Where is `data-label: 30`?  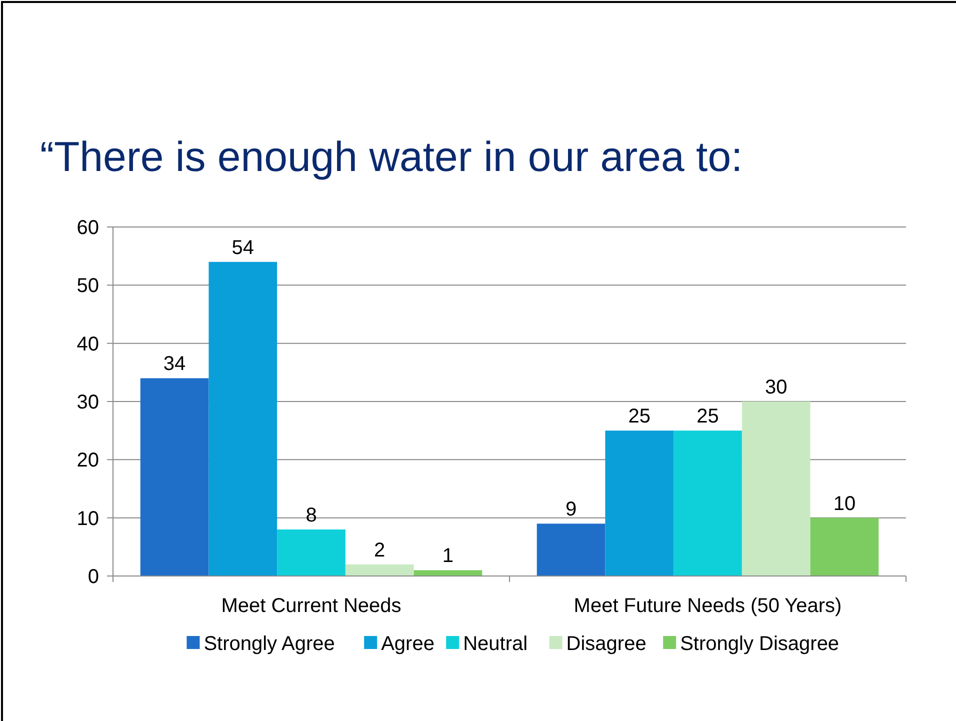
data-label: 30 is located at coordinates (776, 387).